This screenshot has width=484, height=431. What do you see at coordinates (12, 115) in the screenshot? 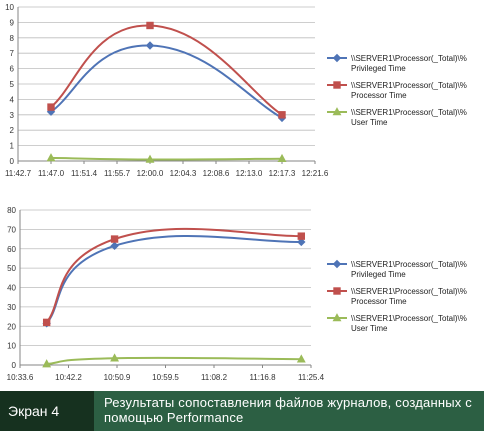
I see `y-tick-label: 3` at bounding box center [12, 115].